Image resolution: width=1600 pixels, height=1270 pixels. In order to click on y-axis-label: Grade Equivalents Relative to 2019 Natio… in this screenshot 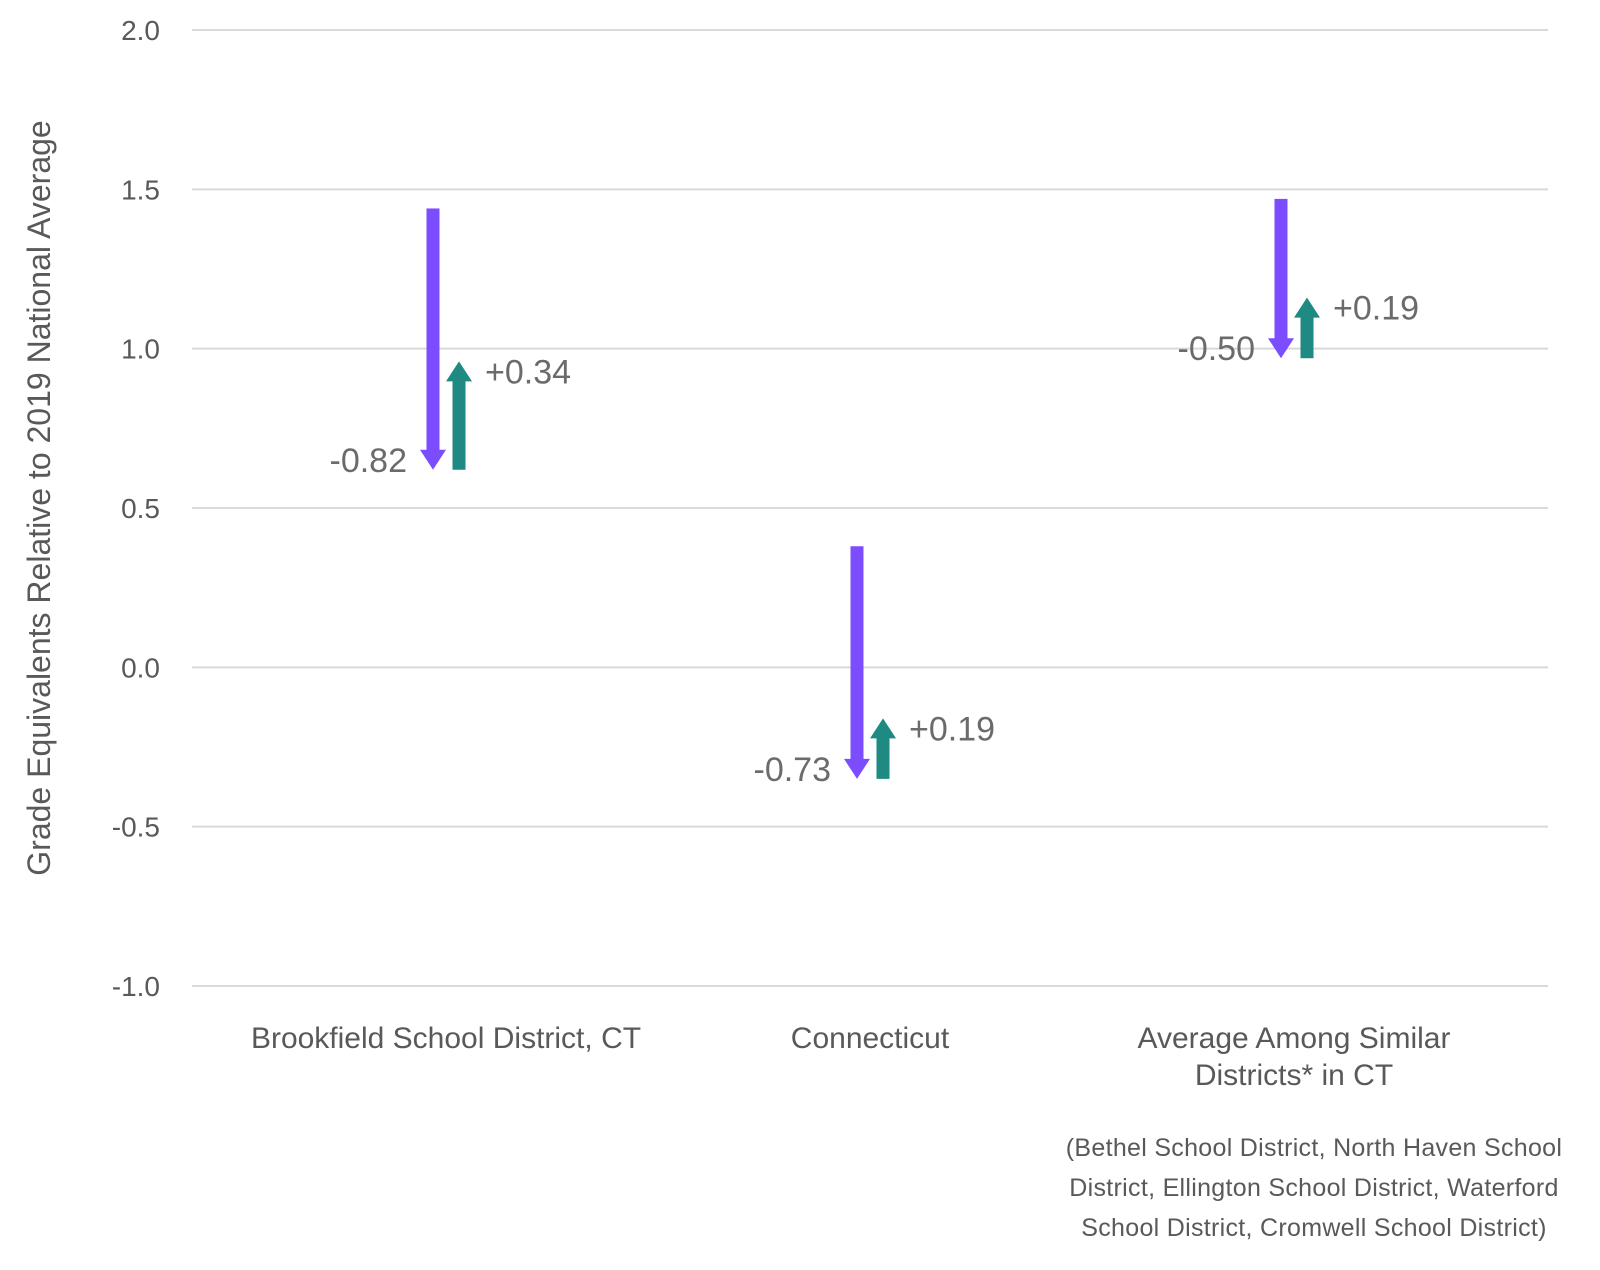, I will do `click(39, 497)`.